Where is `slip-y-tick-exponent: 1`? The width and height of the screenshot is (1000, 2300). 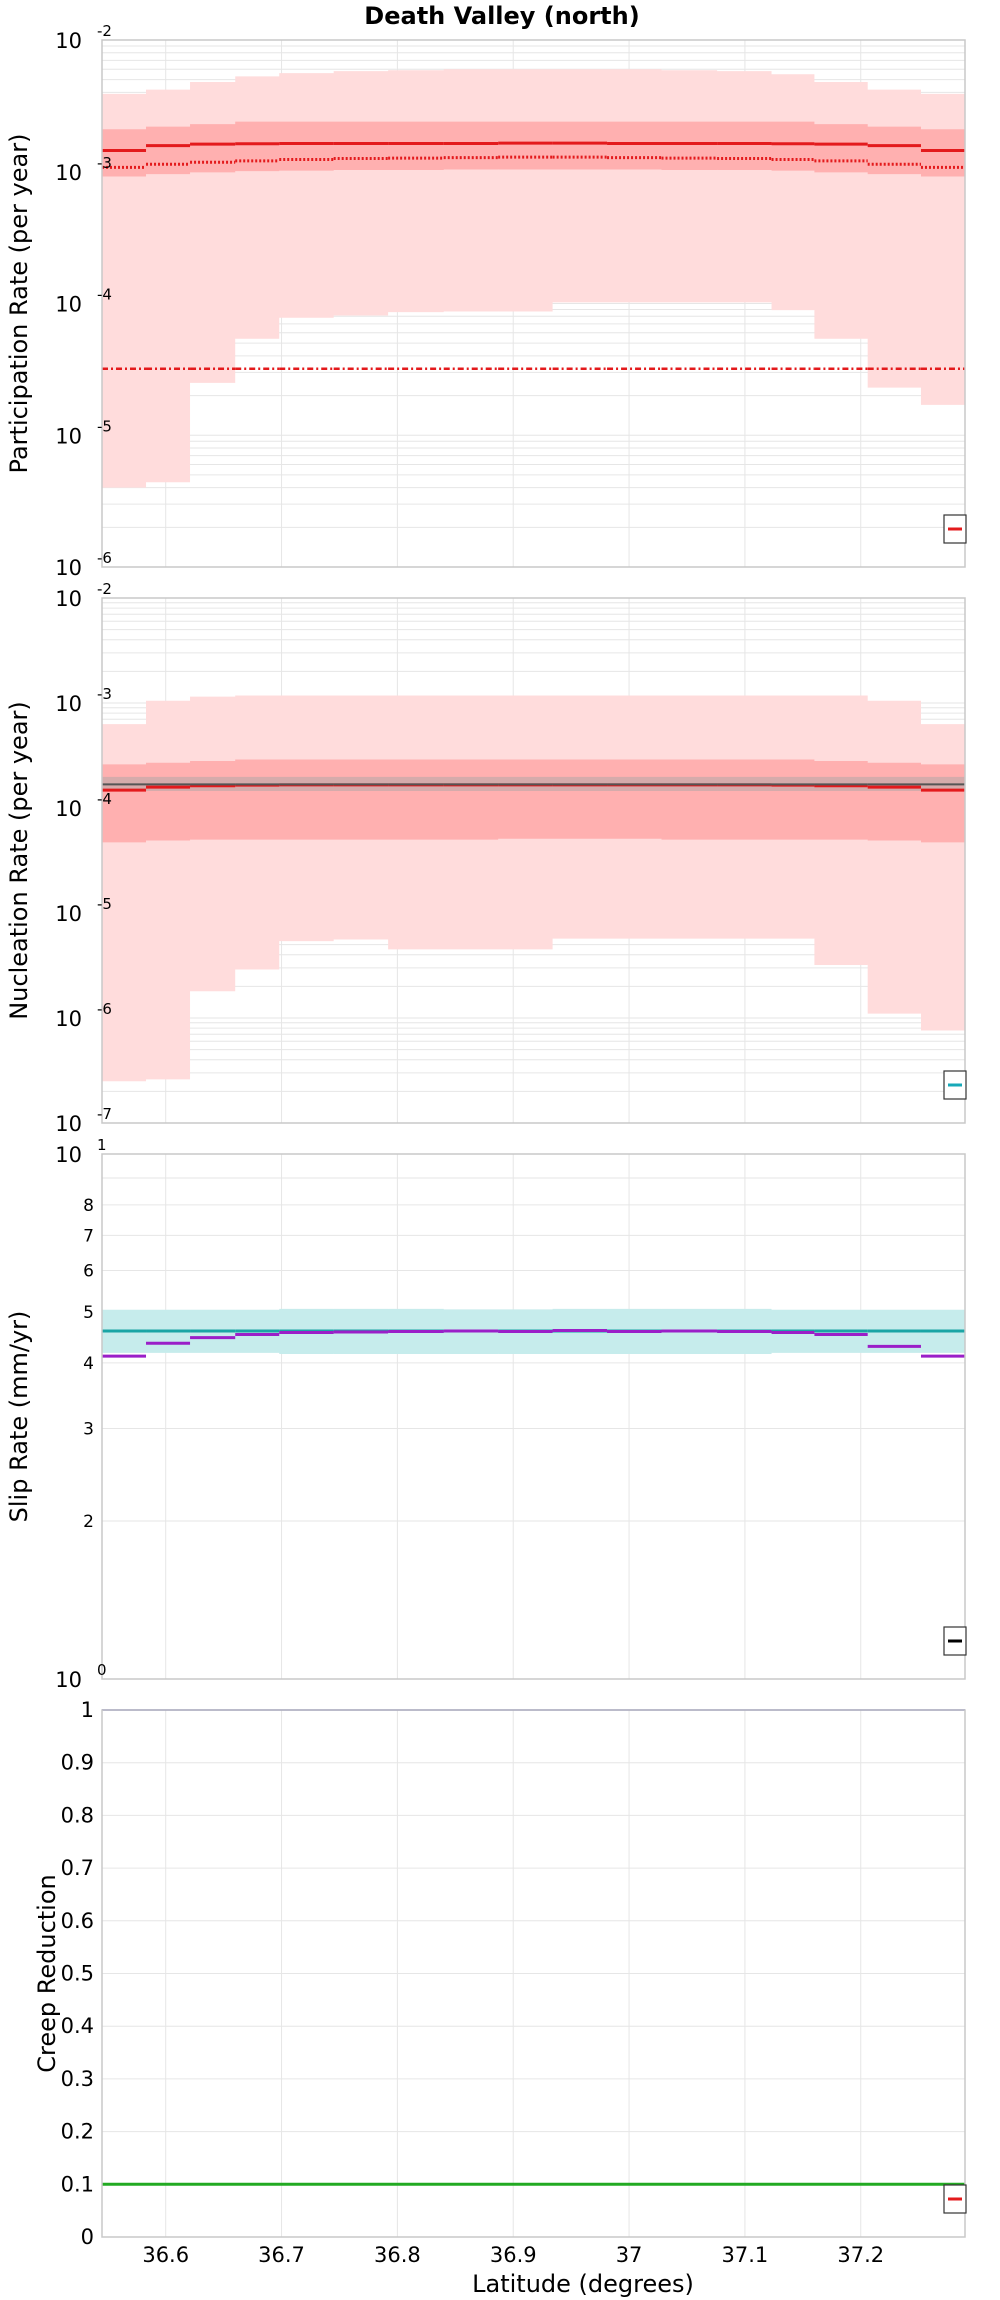
slip-y-tick-exponent: 1 is located at coordinates (102, 1145).